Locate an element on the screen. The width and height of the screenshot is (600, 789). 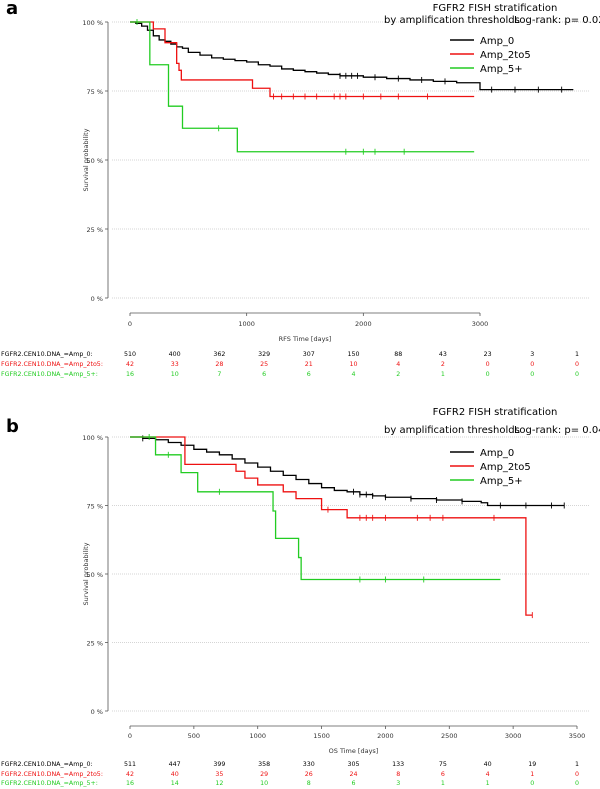
risk-cell: 511 is located at coordinates (130, 764).